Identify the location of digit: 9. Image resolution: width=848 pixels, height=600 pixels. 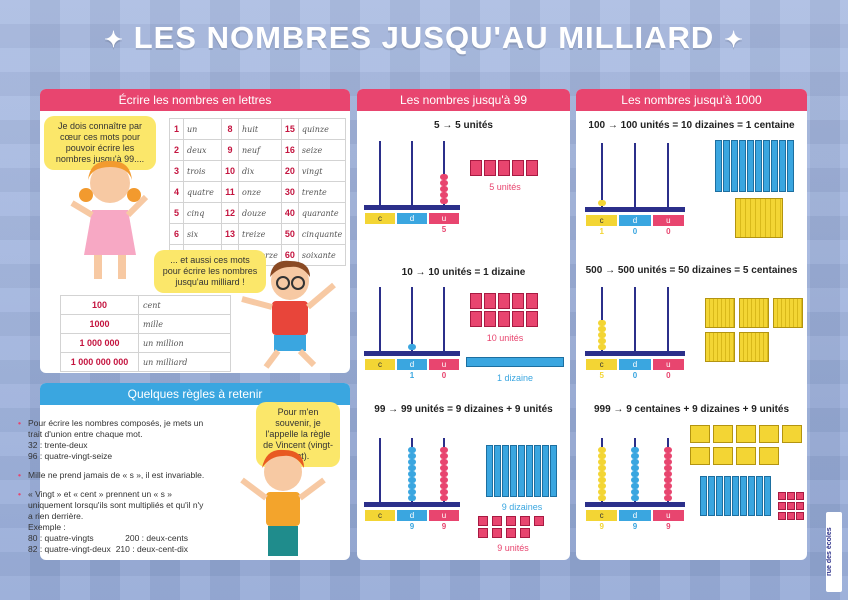
(601, 526).